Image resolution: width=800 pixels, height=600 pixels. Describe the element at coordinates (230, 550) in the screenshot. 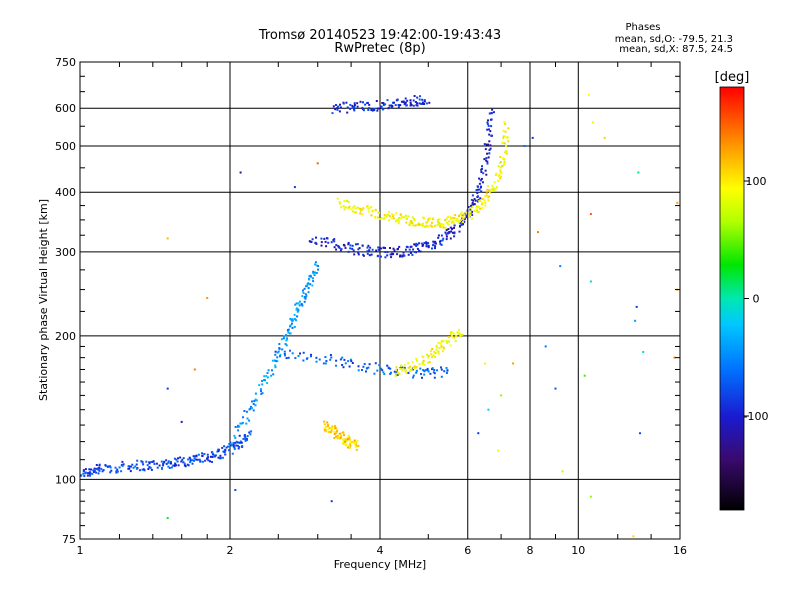

I see `x-tick-label: 2` at that location.